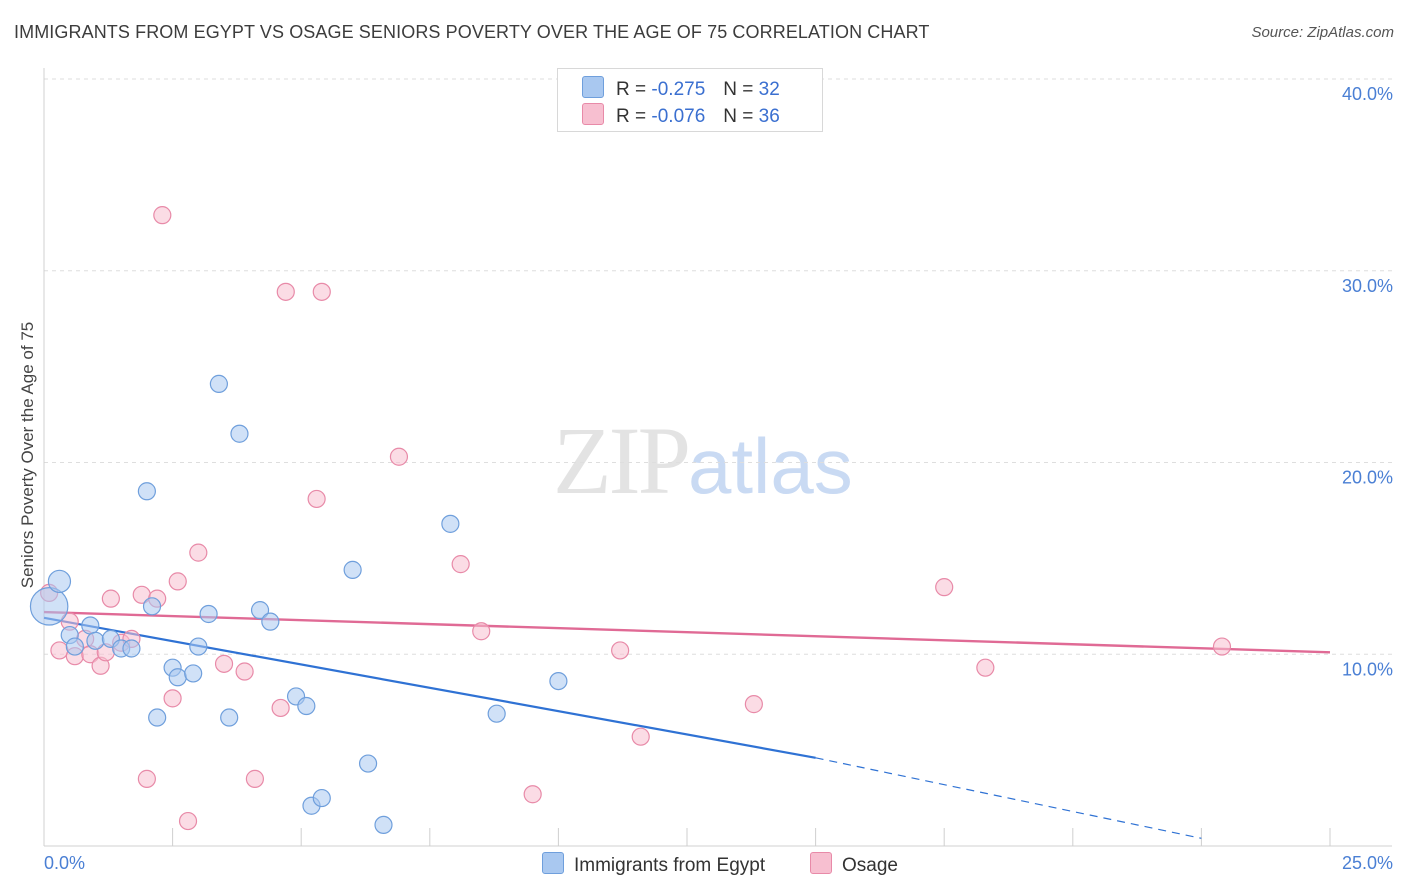 The image size is (1406, 892). I want to click on y-tick-label: 30.0%, so click(1367, 286).